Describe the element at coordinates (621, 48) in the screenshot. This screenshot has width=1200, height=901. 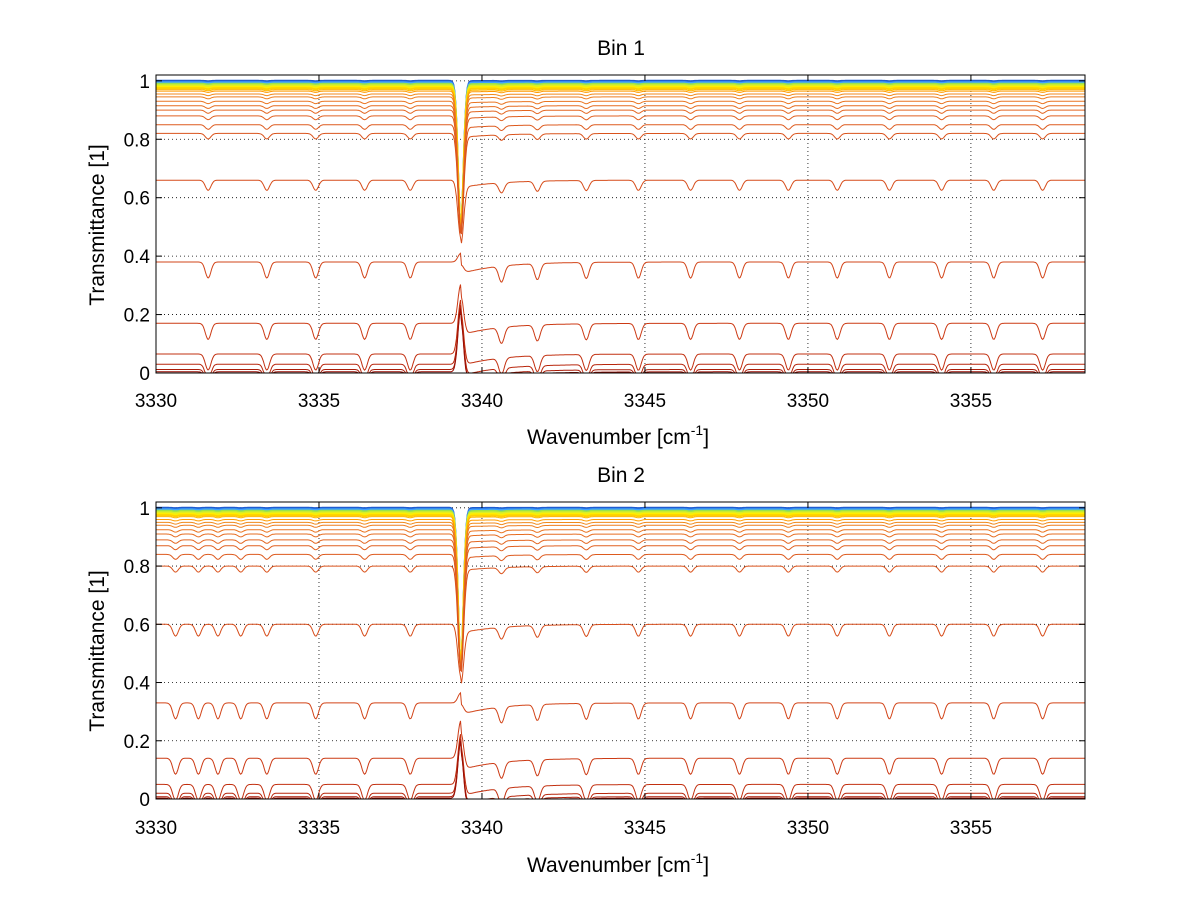
I see `chart-title: Bin 1` at that location.